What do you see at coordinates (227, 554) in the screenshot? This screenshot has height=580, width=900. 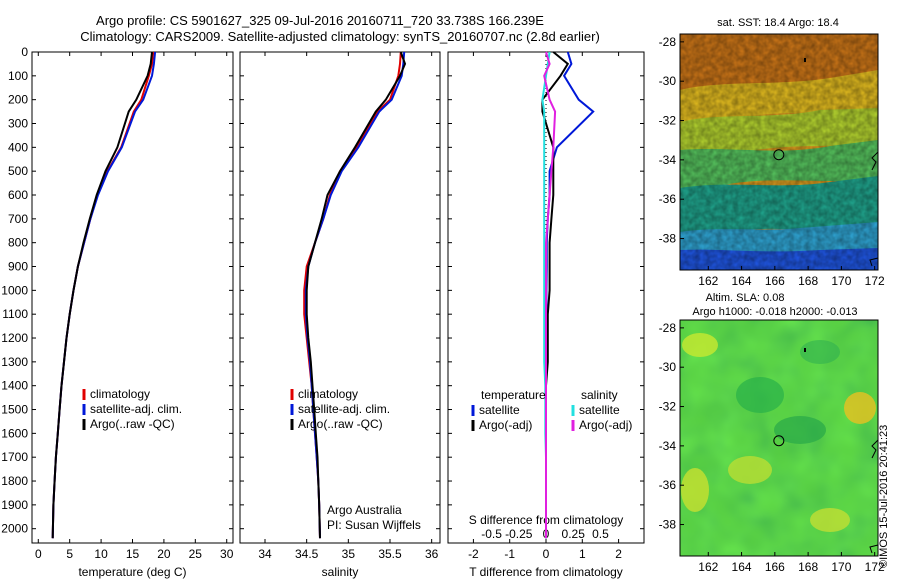 I see `temp-x-tick-label: 30` at bounding box center [227, 554].